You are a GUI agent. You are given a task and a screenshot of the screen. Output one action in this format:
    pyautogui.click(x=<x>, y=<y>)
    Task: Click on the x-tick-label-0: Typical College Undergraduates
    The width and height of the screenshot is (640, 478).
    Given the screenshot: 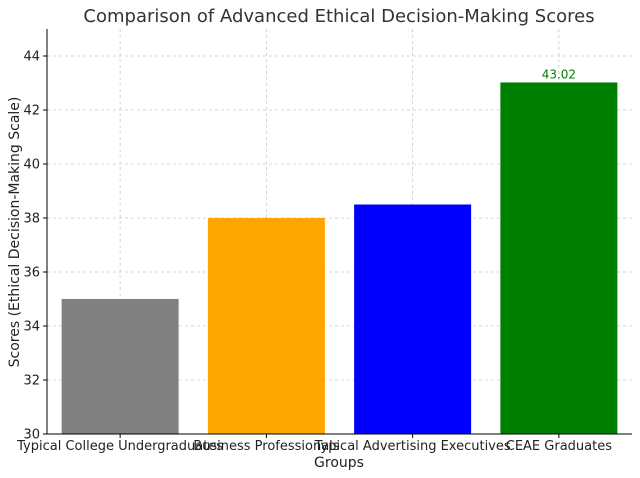 What is the action you would take?
    pyautogui.click(x=119, y=446)
    